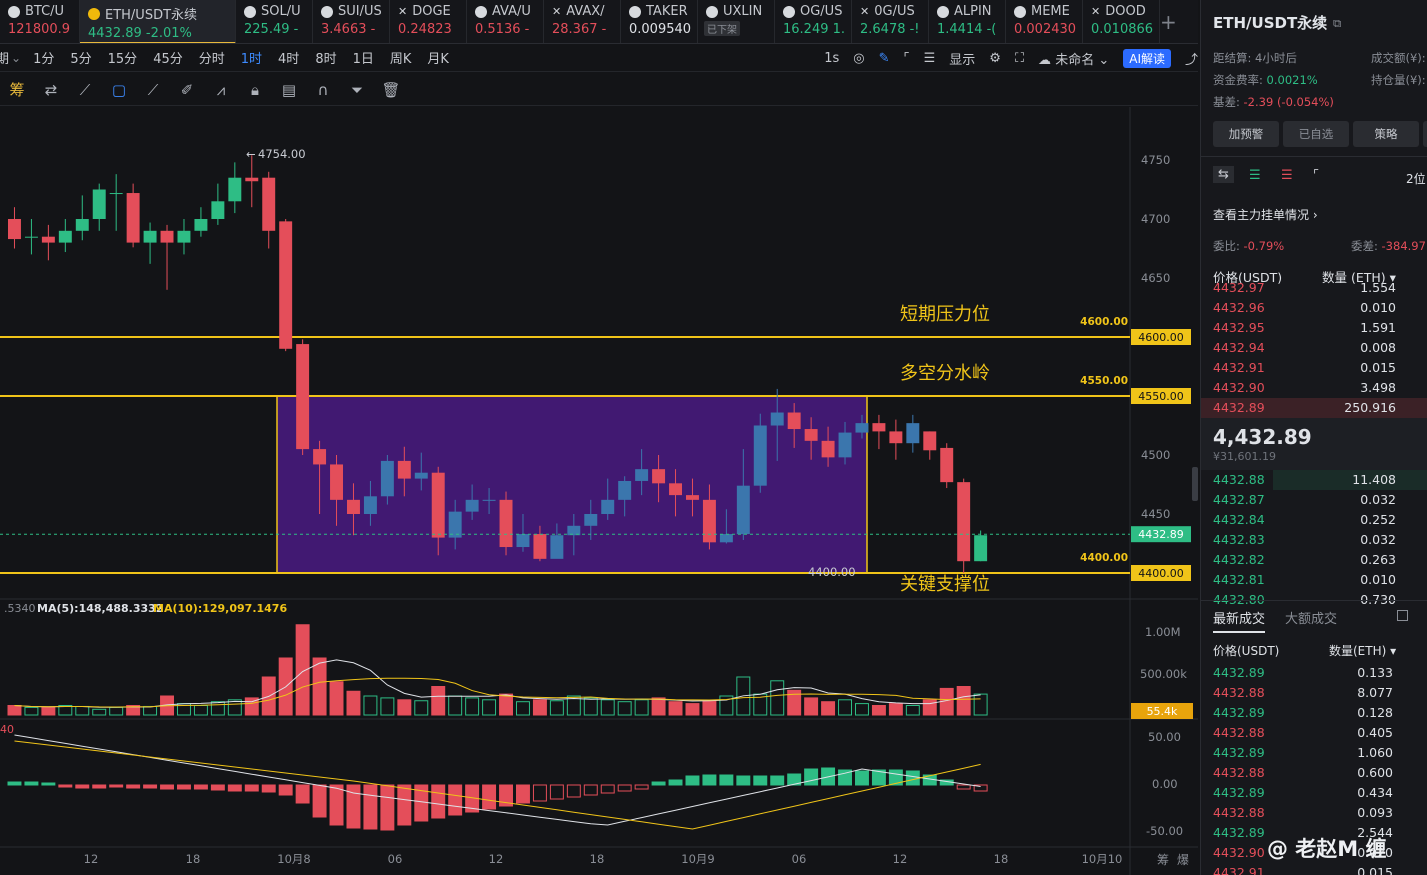 This screenshot has width=1427, height=875. Describe the element at coordinates (1310, 520) in the screenshot. I see `bid-row: 4432.84 0.252` at that location.